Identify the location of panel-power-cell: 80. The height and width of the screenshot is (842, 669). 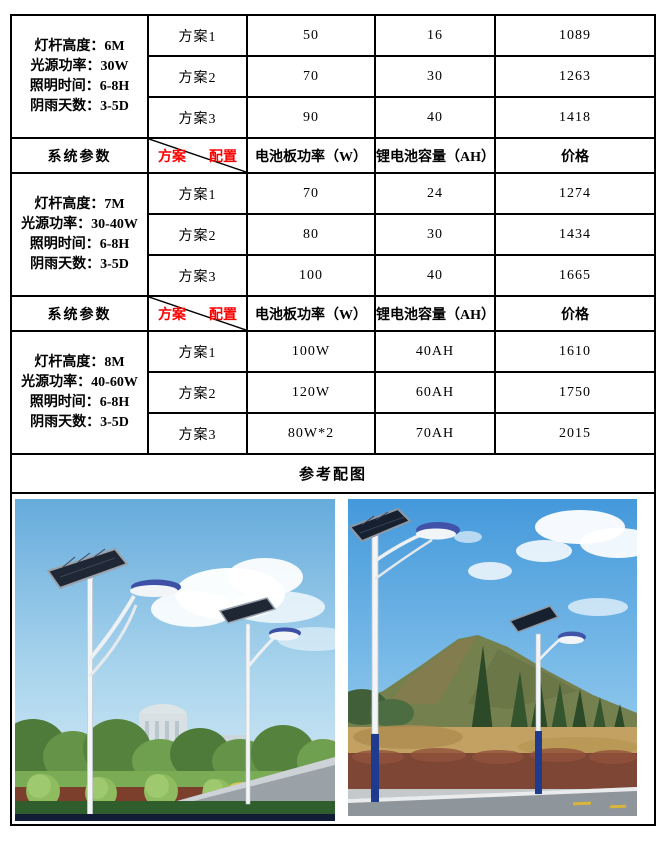
(311, 234).